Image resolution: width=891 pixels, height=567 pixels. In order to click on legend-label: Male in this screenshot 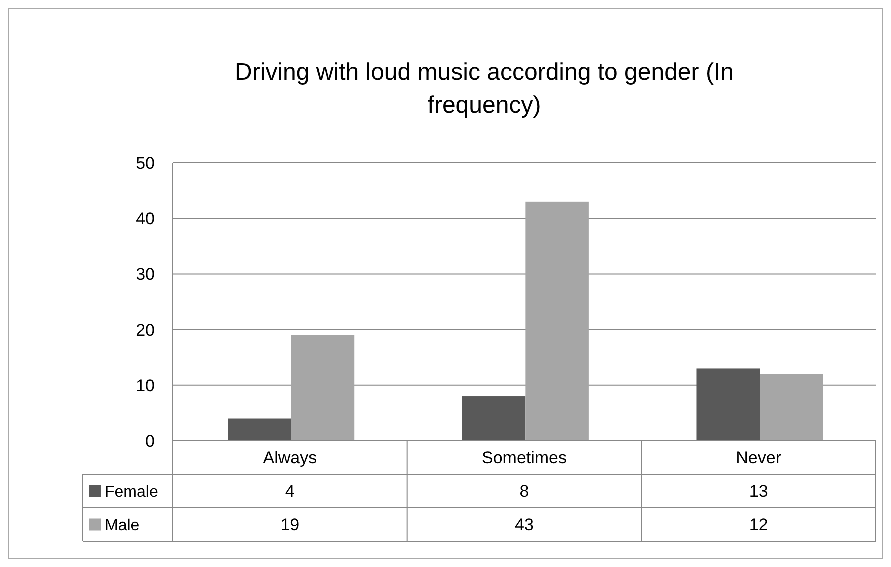, I will do `click(122, 525)`.